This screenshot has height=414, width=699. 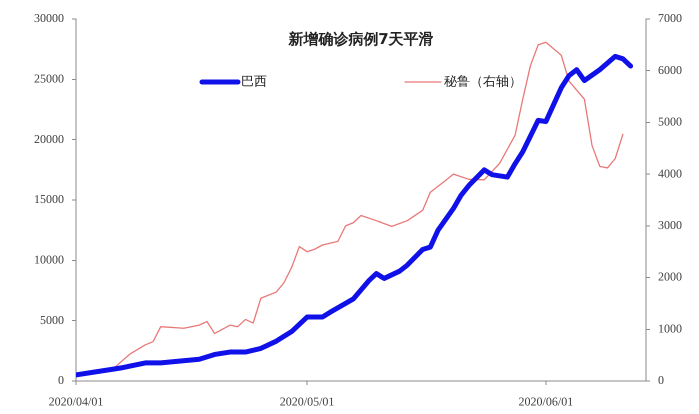 I want to click on y2-tick-label: 5000, so click(x=670, y=121).